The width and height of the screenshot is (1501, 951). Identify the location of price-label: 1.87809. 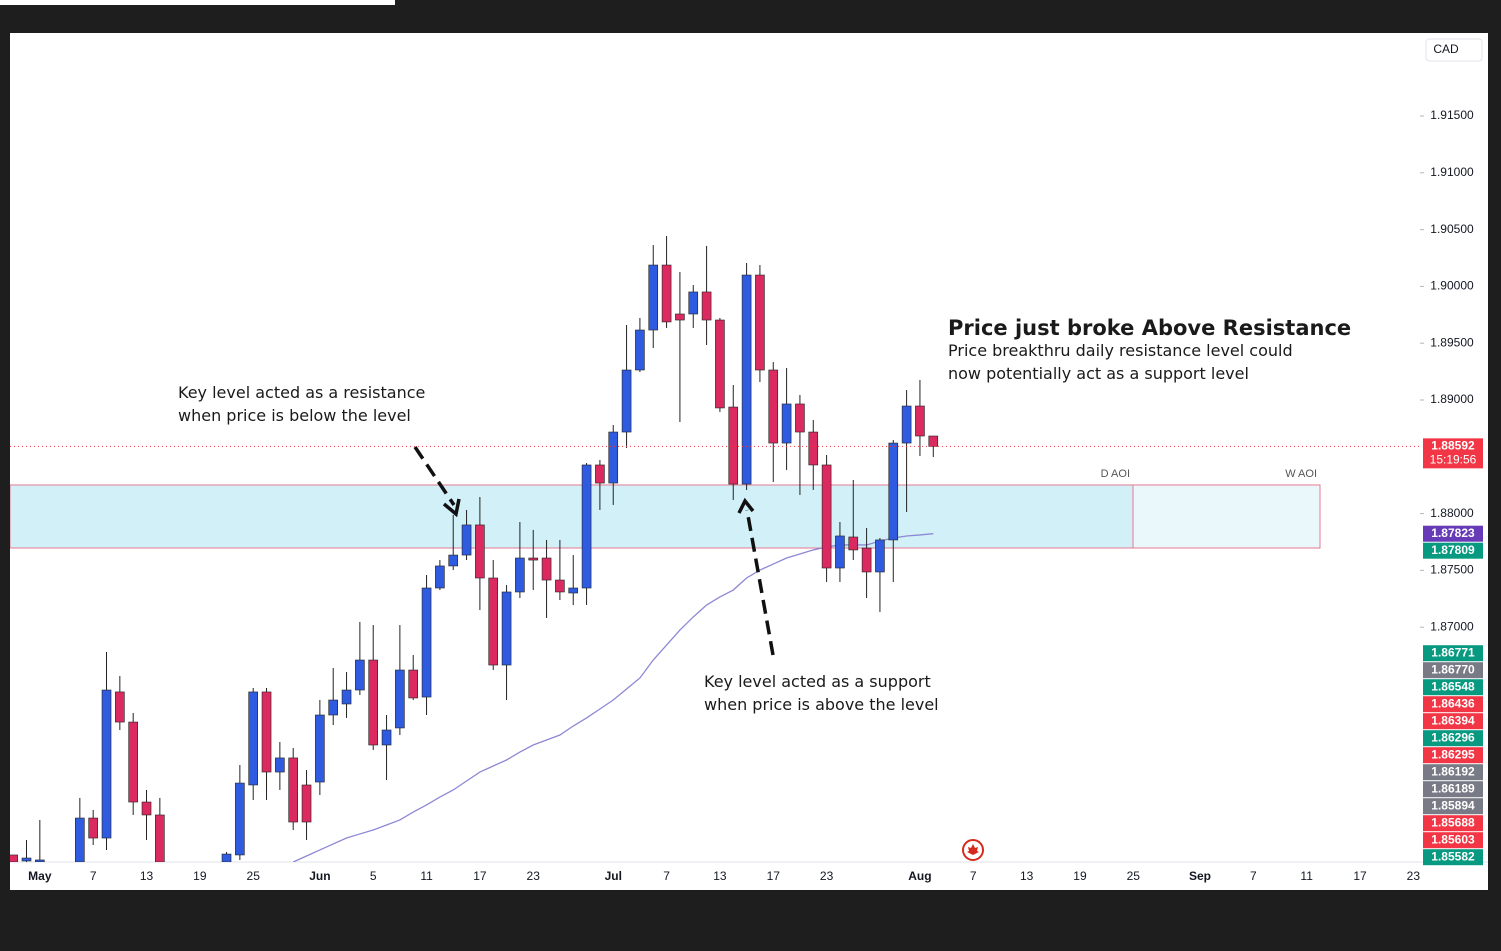
(1453, 550).